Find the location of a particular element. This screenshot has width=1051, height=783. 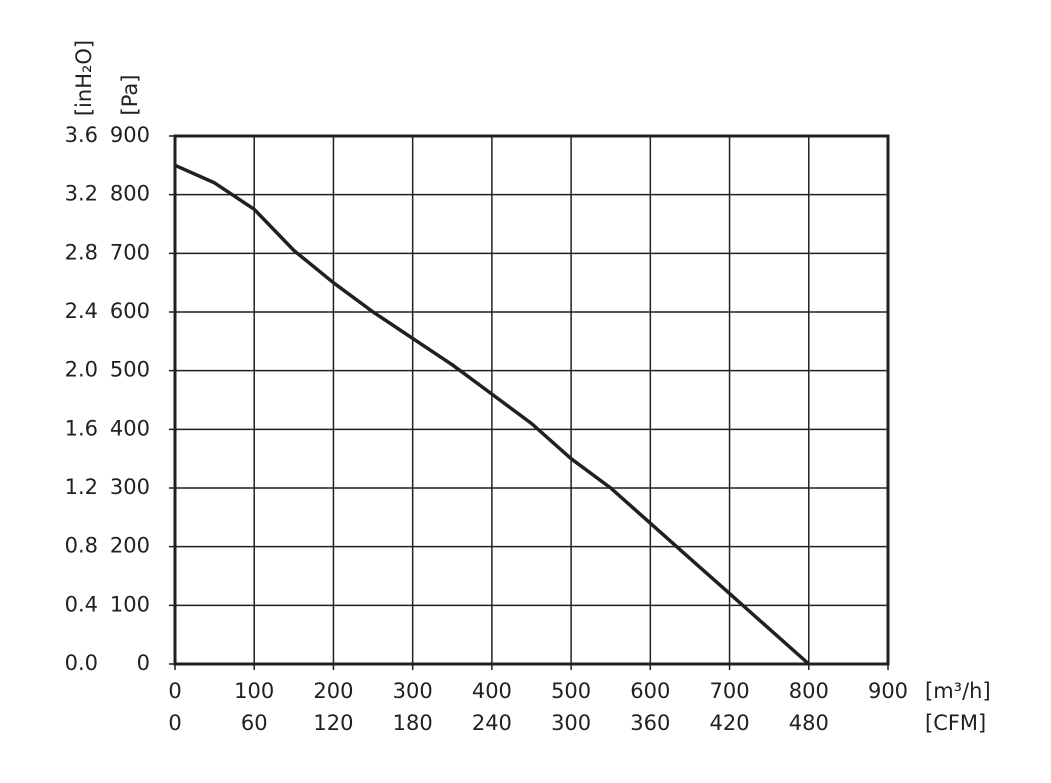

y-tick-label: 500 is located at coordinates (130, 370).